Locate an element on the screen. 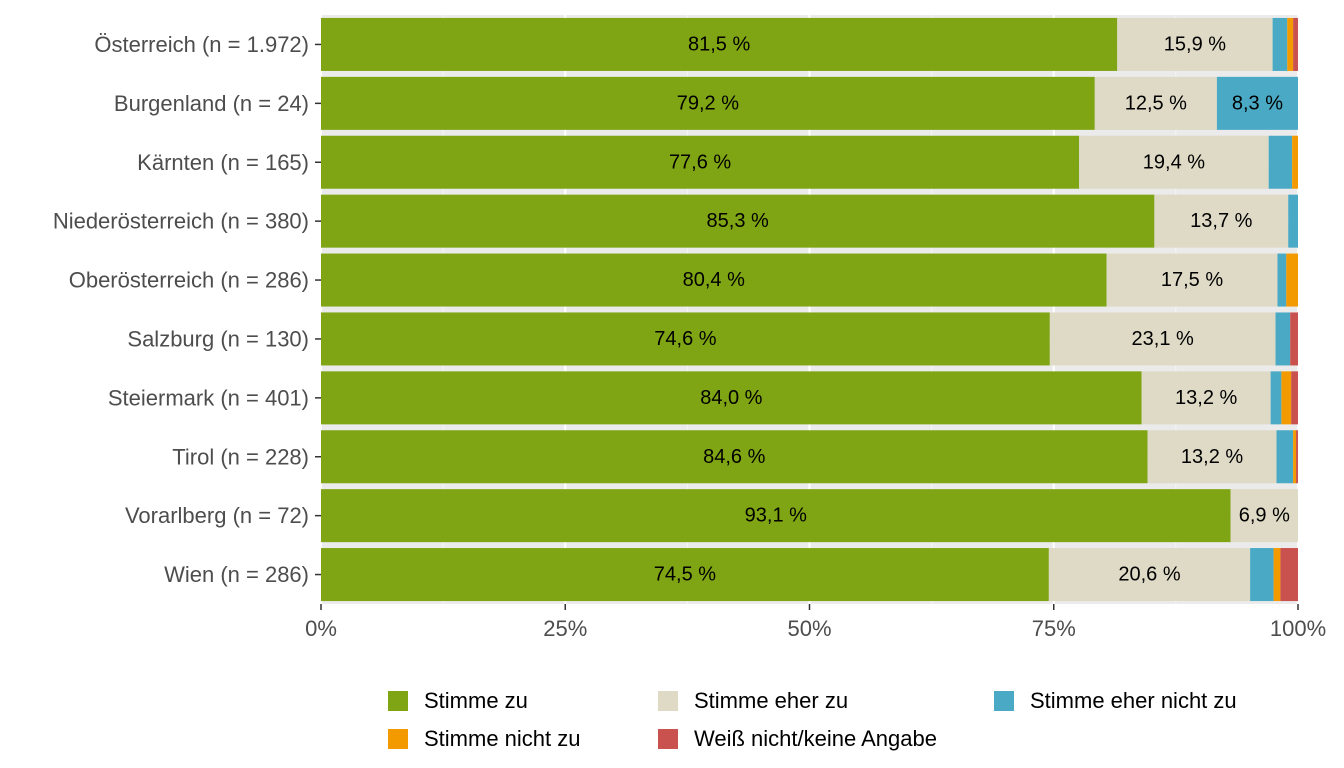 The height and width of the screenshot is (768, 1344). data-label: 20,6 % is located at coordinates (1149, 575).